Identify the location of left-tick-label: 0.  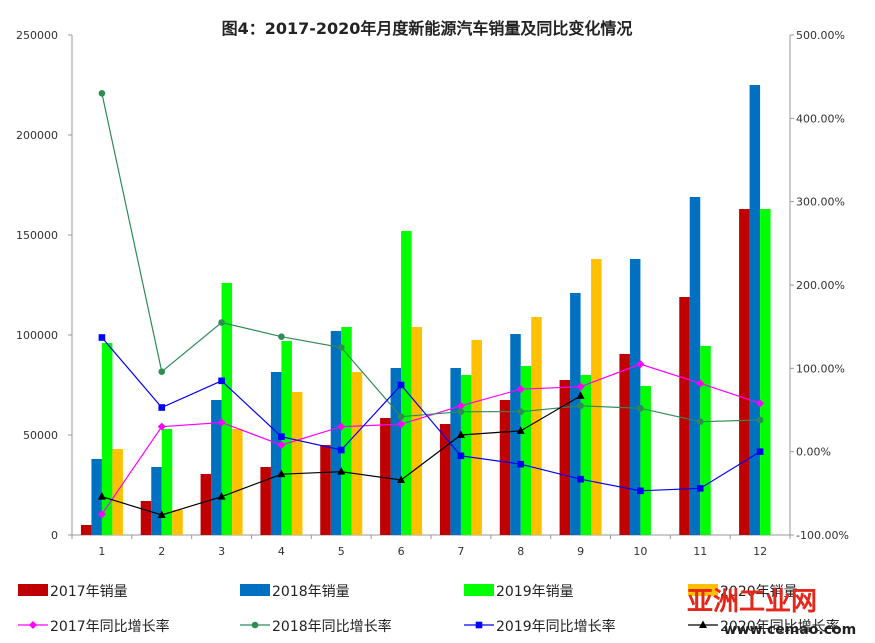
(54, 535).